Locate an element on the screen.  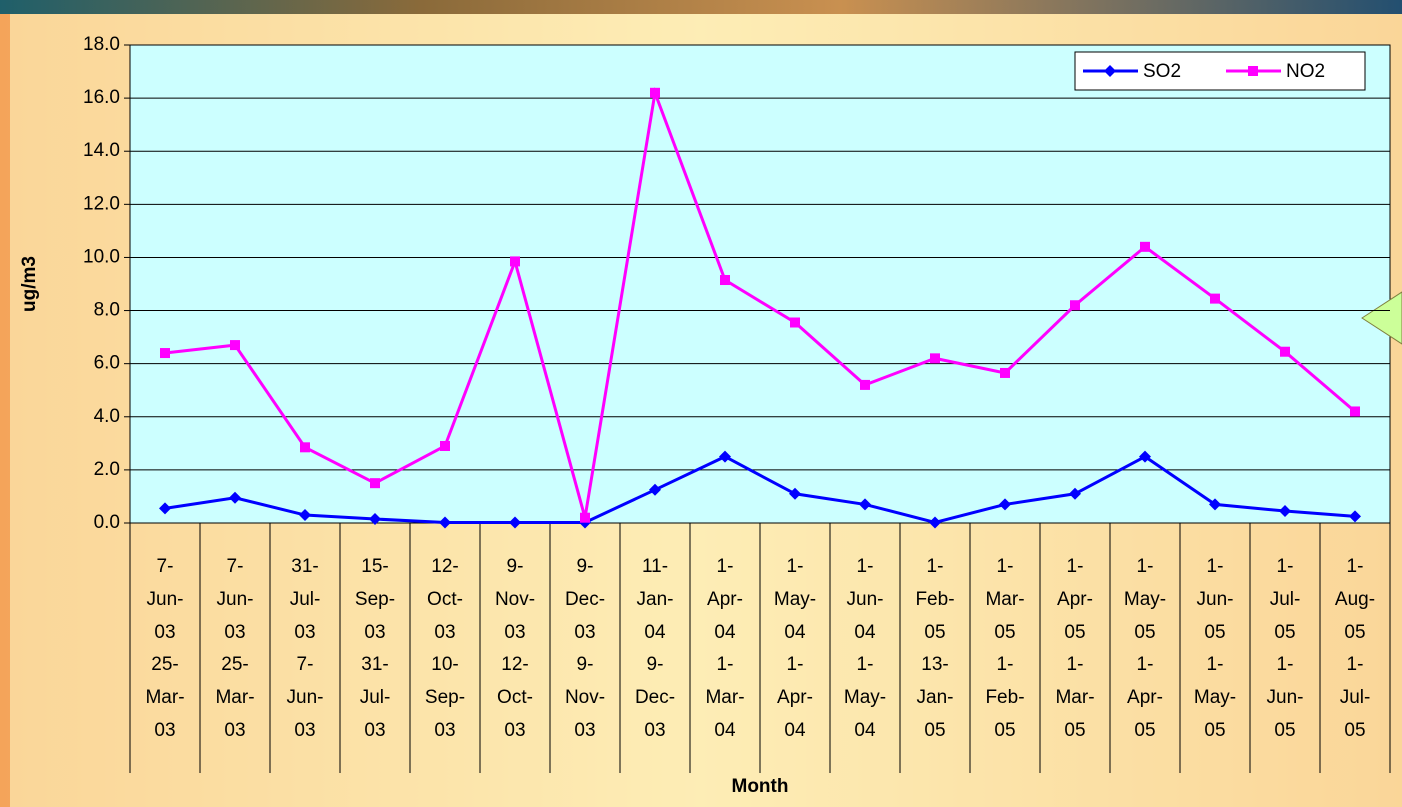
legend-label: SO2 is located at coordinates (1162, 71).